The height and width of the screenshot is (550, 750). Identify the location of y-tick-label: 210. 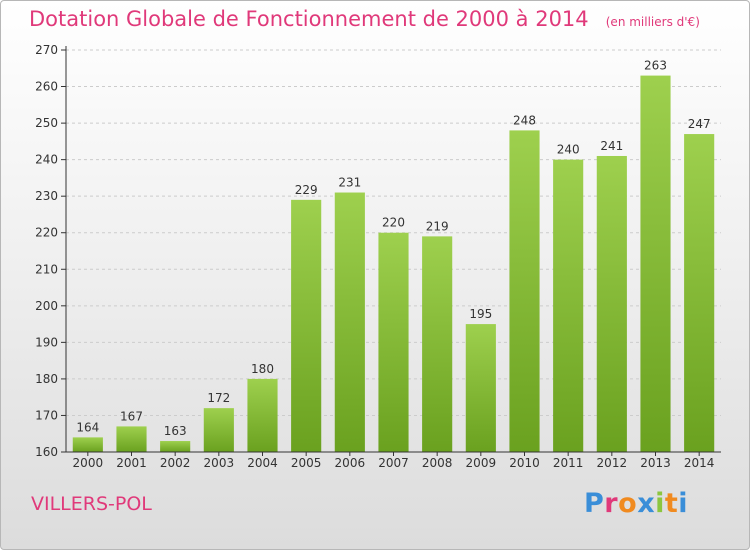
(46, 269).